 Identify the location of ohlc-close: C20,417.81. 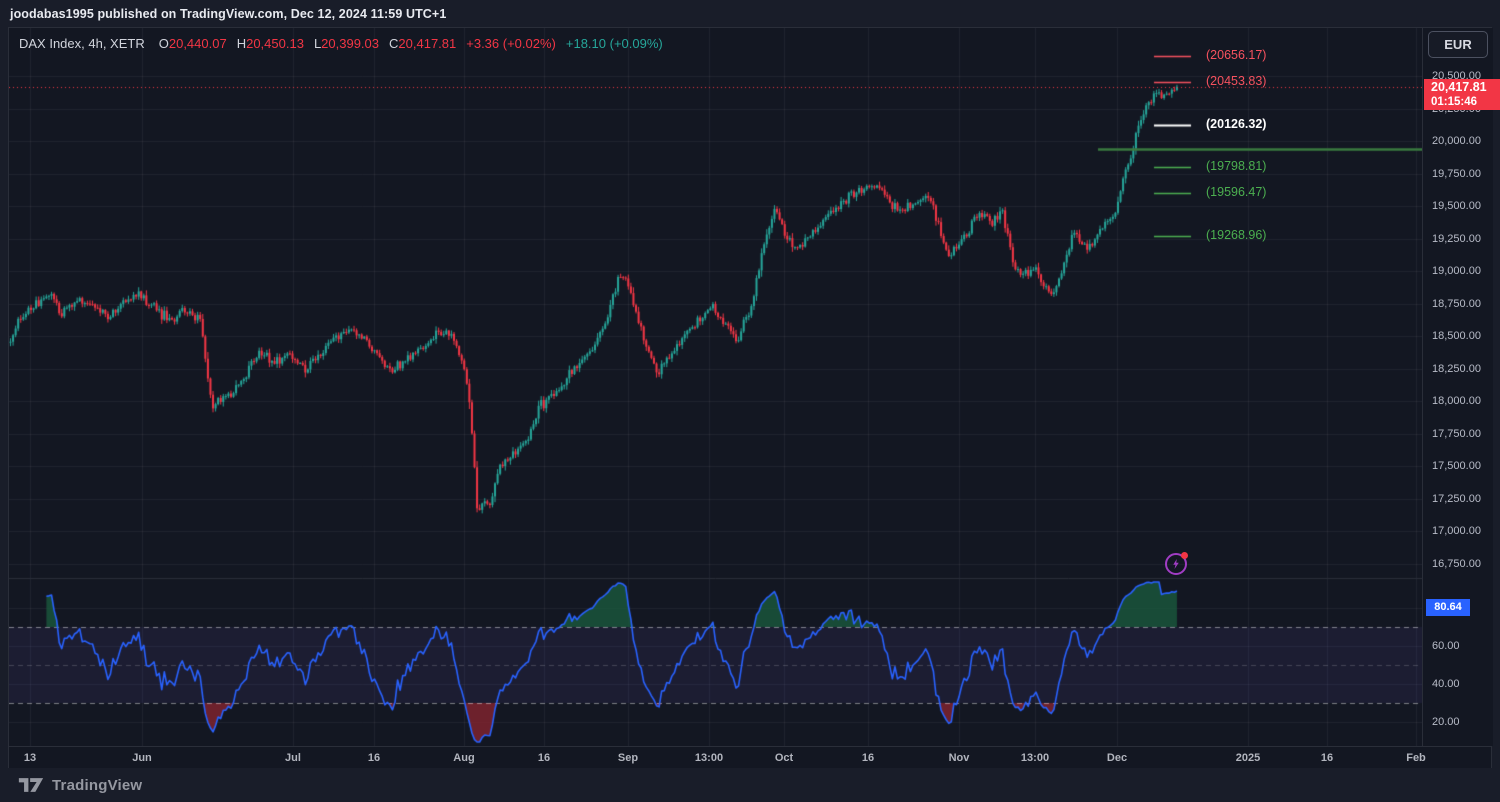
(423, 43).